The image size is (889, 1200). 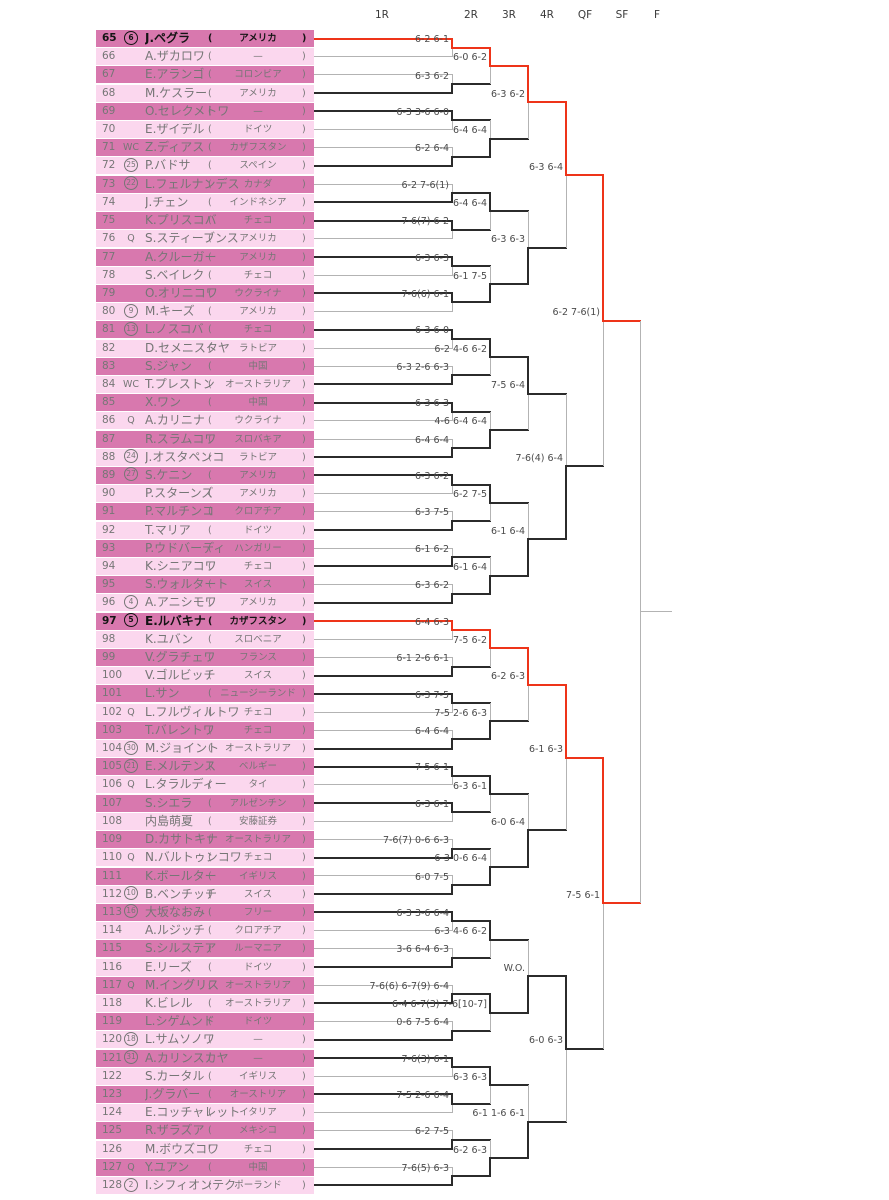 What do you see at coordinates (205, 1040) in the screenshot?
I see `player-row-120: 120 18 L.サムソノワ(—)` at bounding box center [205, 1040].